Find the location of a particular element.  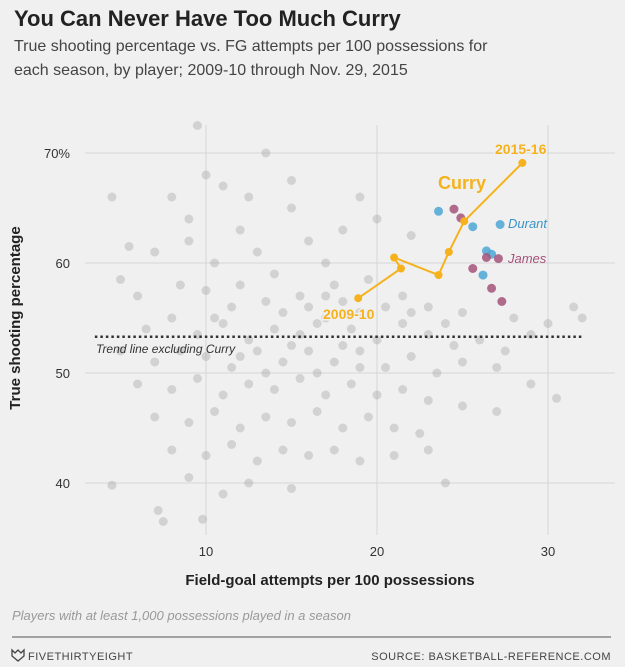

y-axis-label: True shooting percentage is located at coordinates (15, 317).